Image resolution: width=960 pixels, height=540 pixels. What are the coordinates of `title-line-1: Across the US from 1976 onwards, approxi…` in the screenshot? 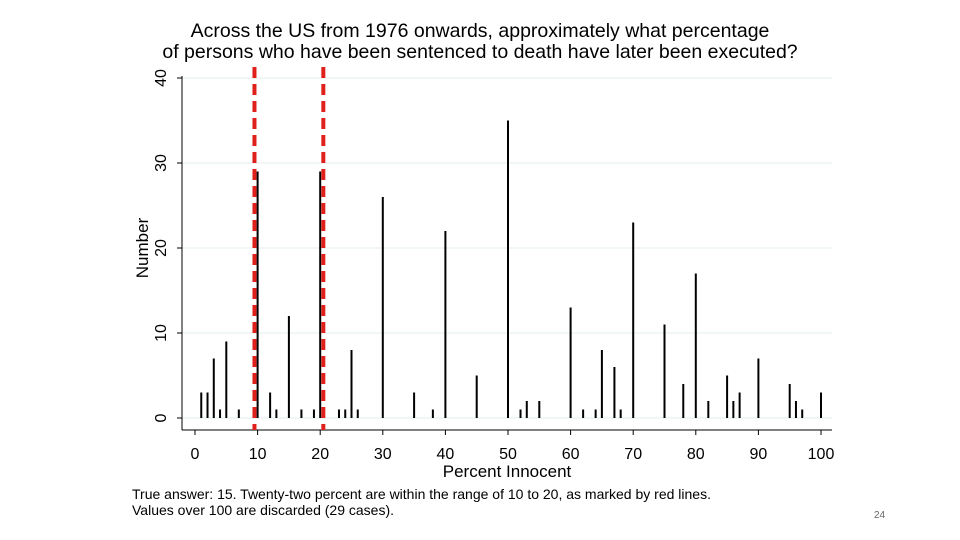 It's located at (480, 31).